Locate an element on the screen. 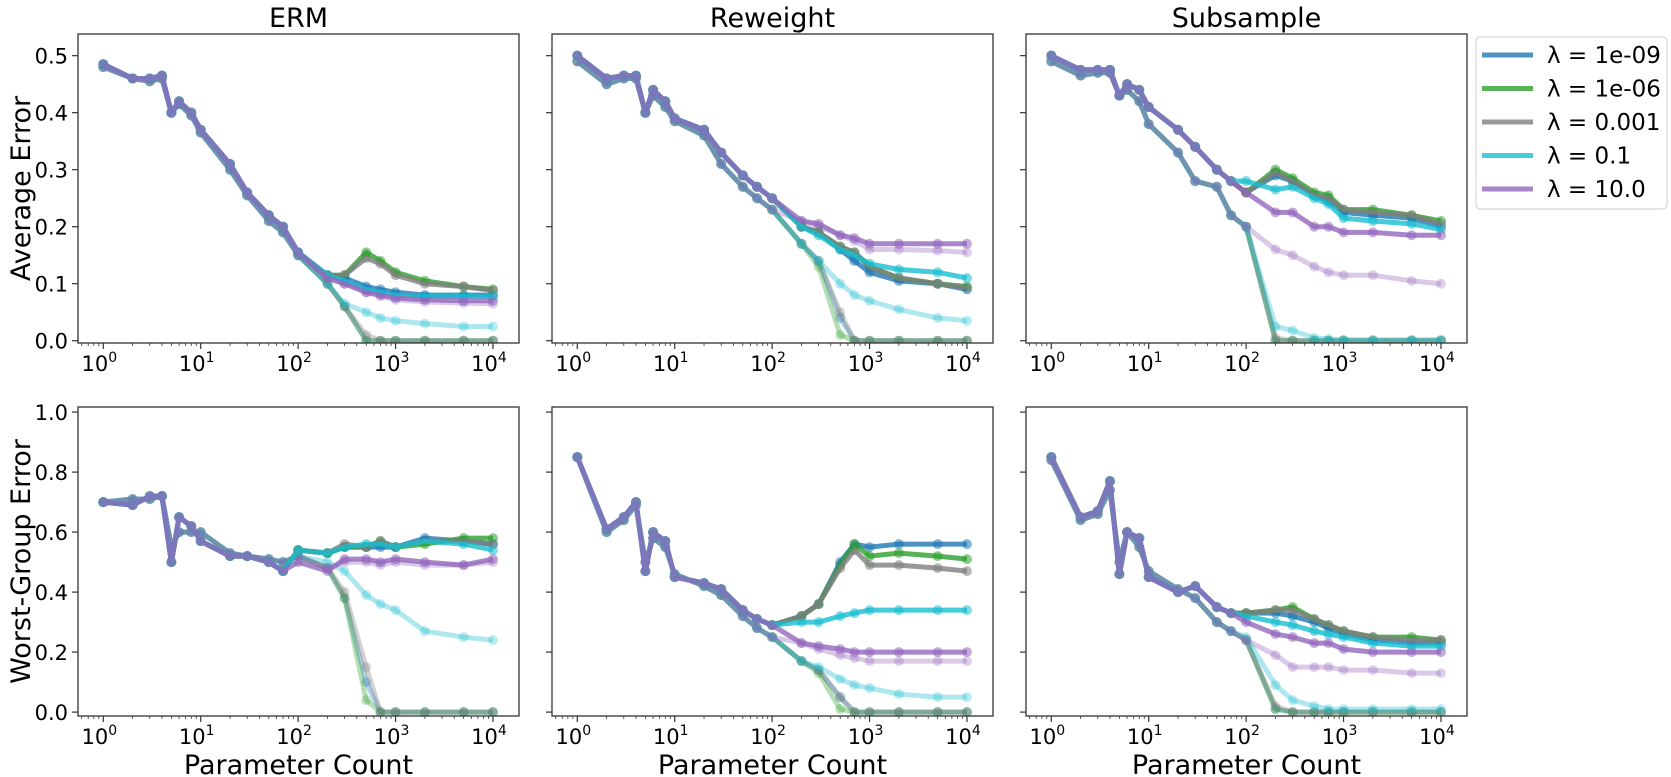 The image size is (1671, 777). plot-area is located at coordinates (1246, 584).